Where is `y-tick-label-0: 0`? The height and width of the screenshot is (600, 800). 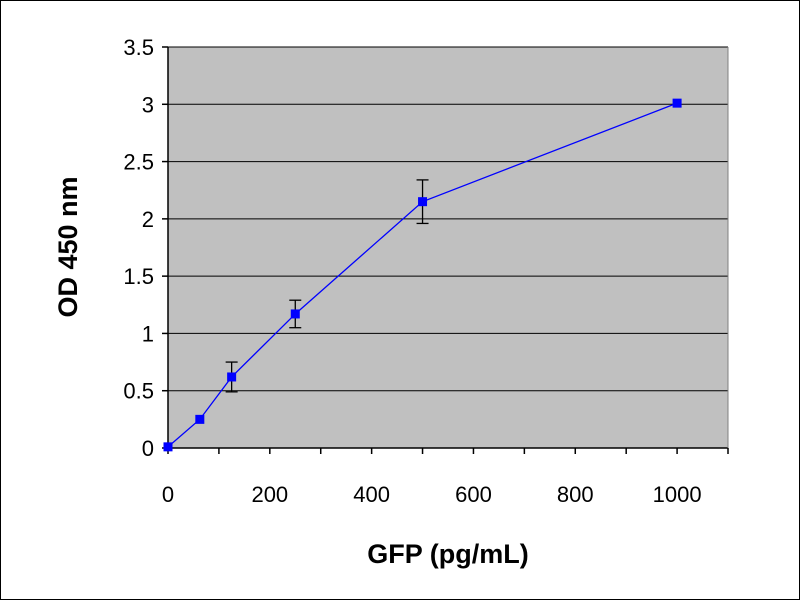
y-tick-label-0: 0 is located at coordinates (148, 448).